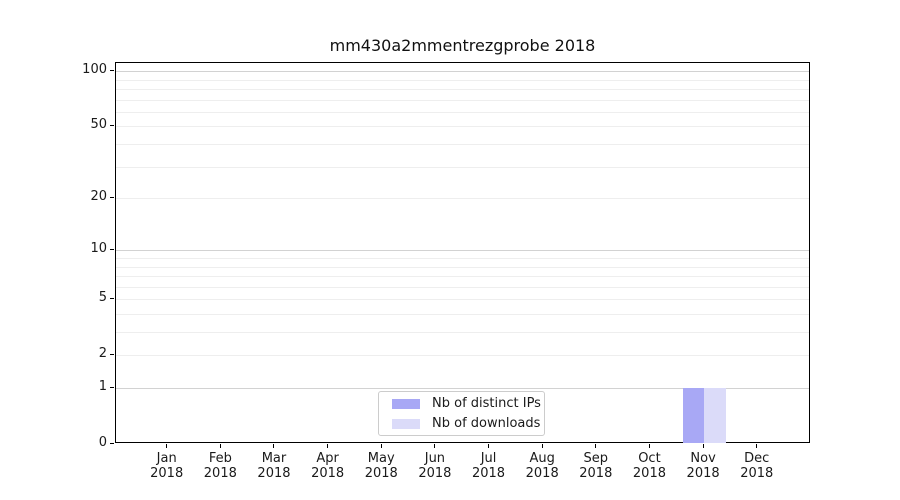  I want to click on legend-item: Nb of downloads, so click(463, 423).